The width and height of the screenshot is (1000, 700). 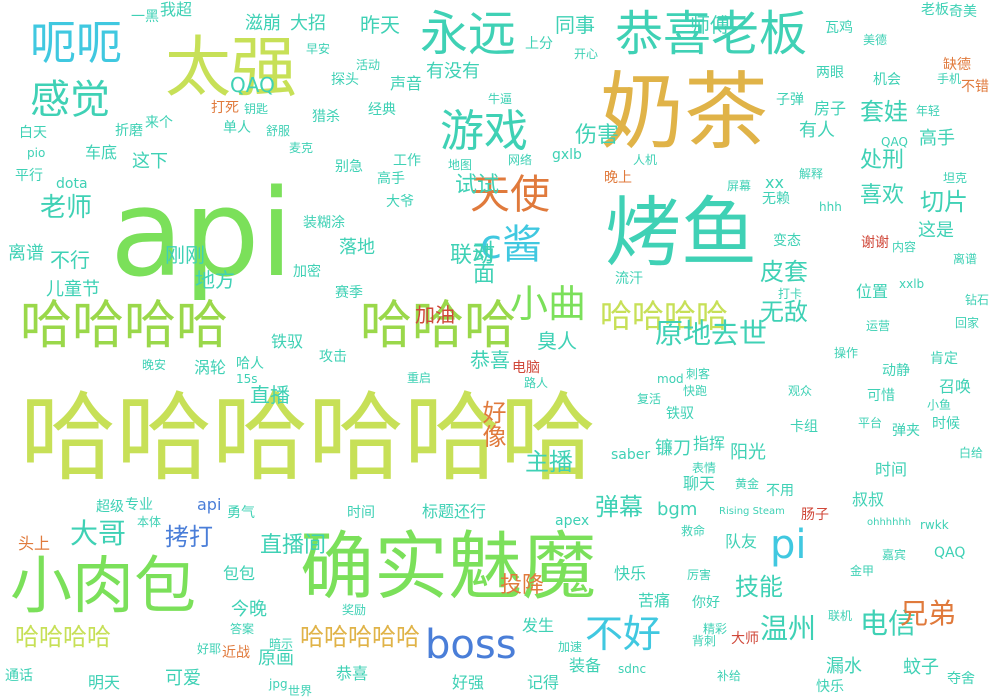 What do you see at coordinates (645, 160) in the screenshot?
I see `cloud-word: 人机` at bounding box center [645, 160].